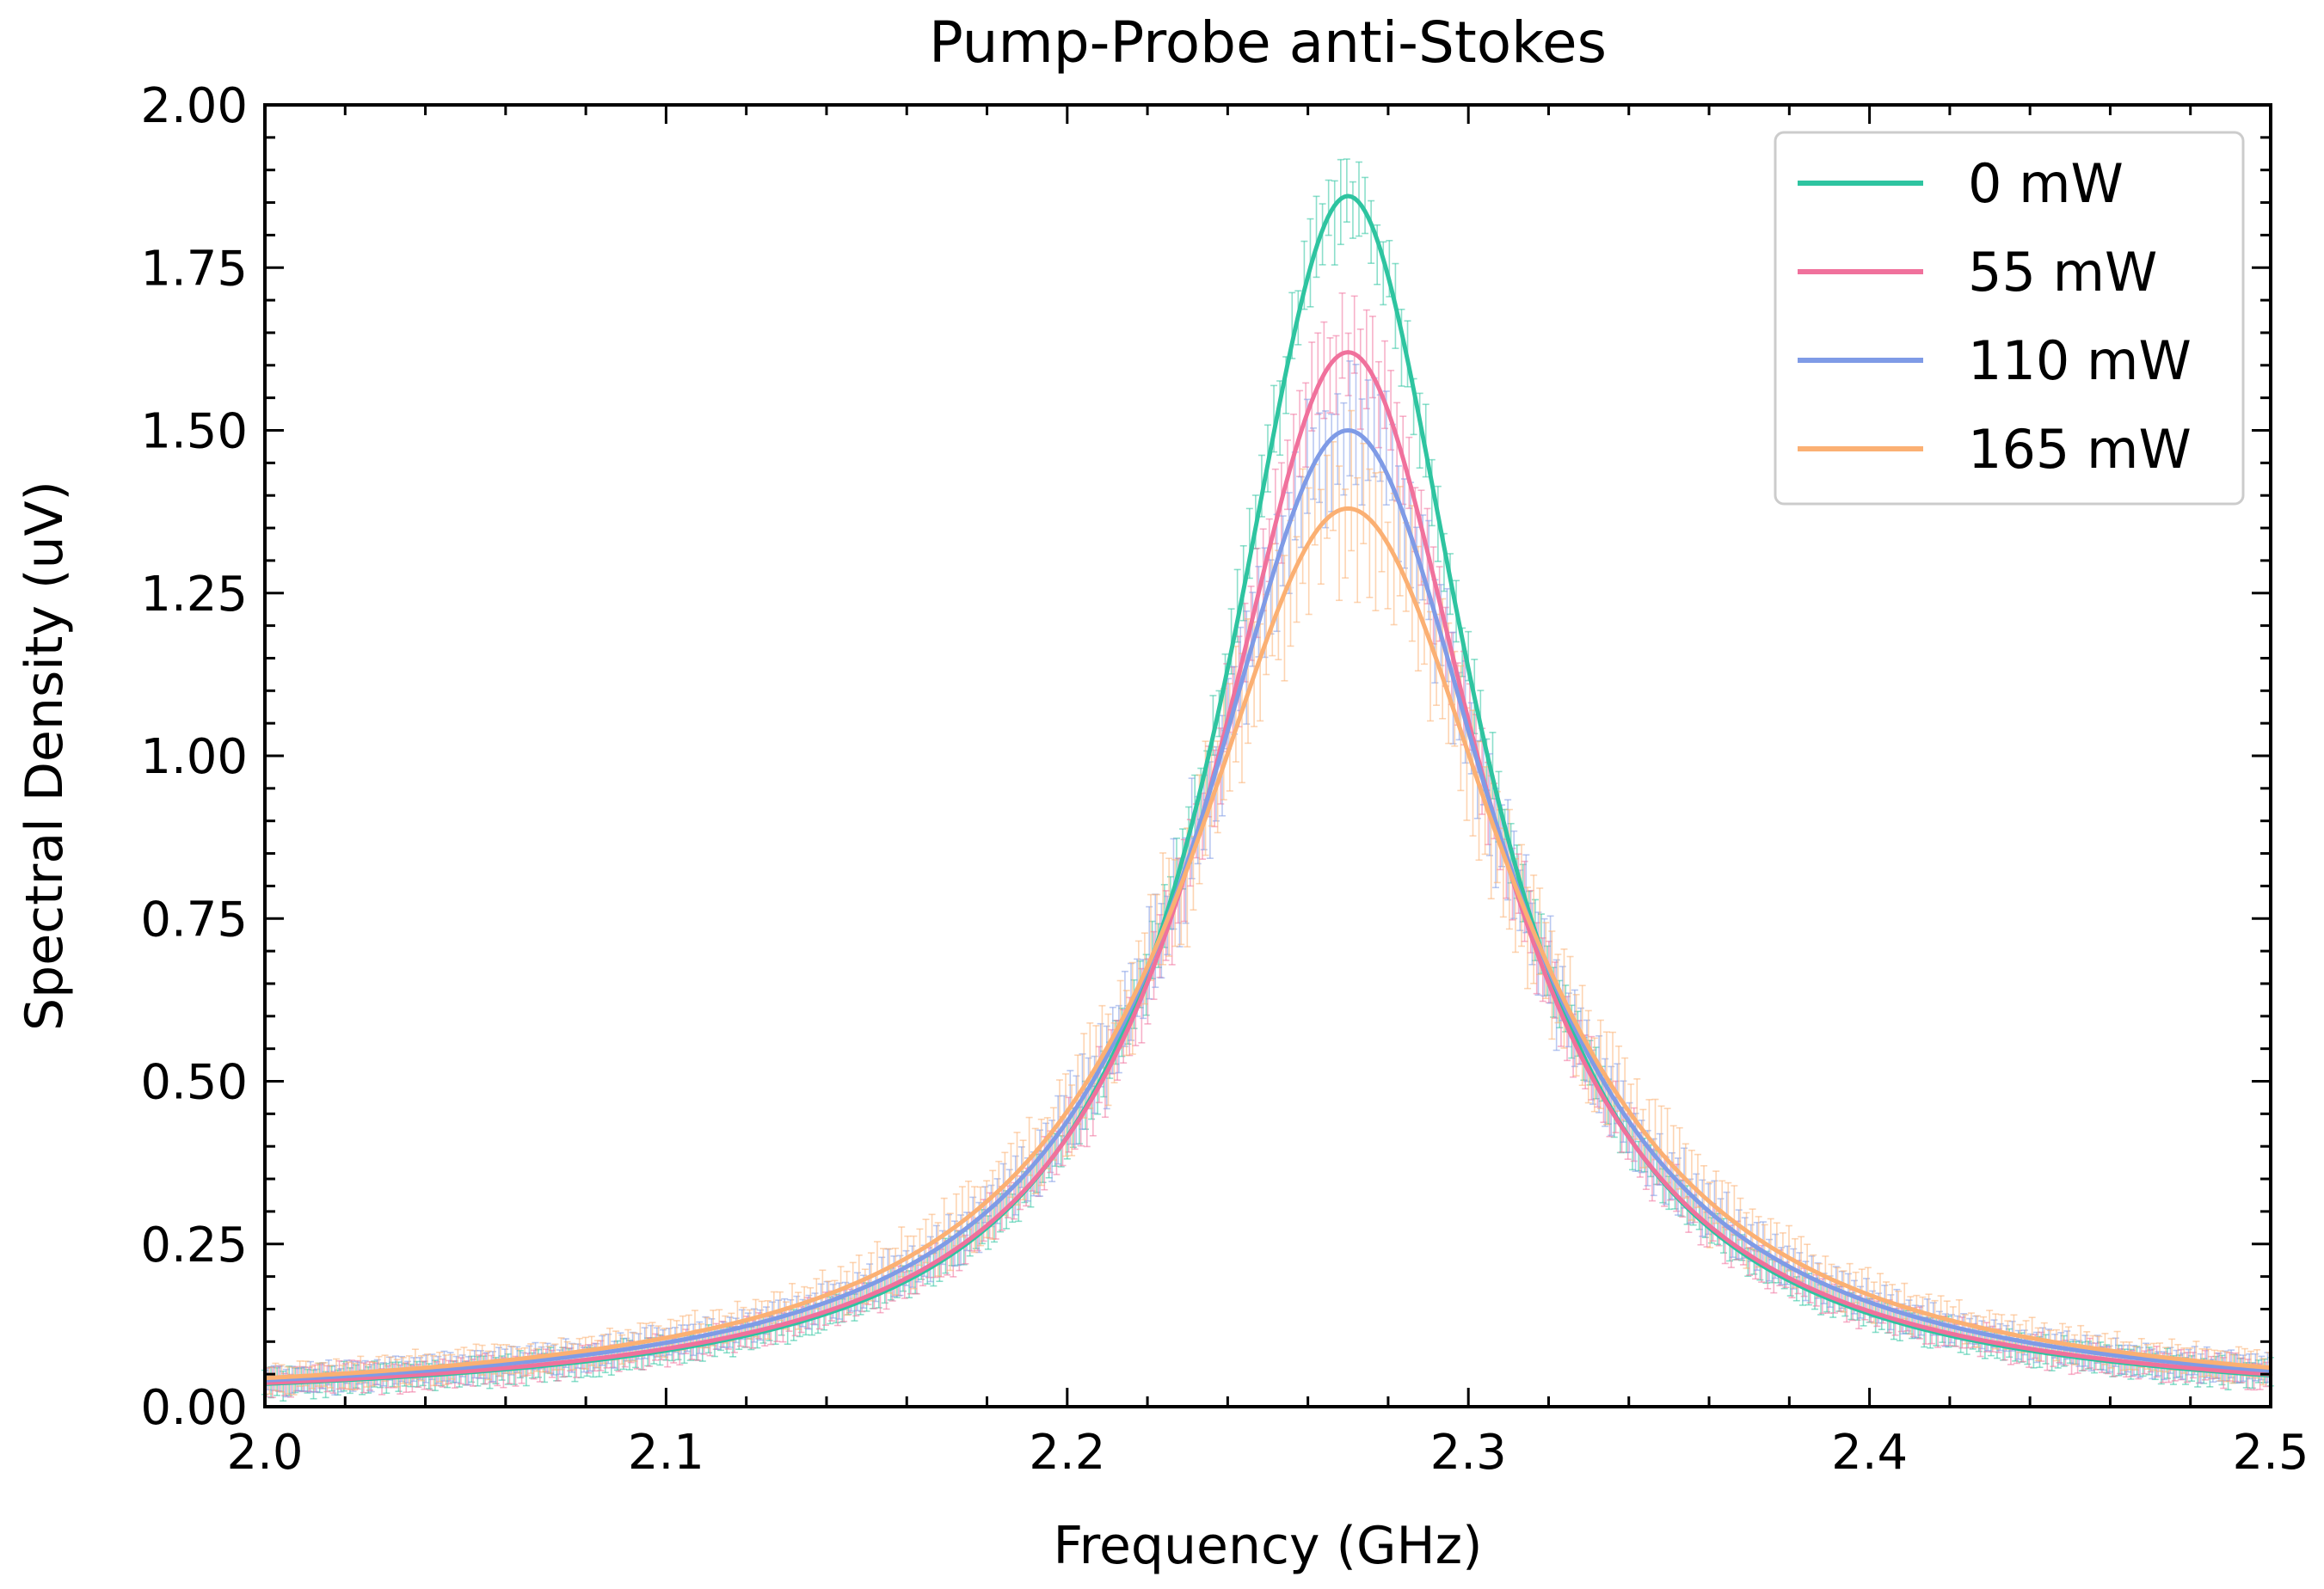  What do you see at coordinates (2046, 183) in the screenshot?
I see `legend-label: 0 mW` at bounding box center [2046, 183].